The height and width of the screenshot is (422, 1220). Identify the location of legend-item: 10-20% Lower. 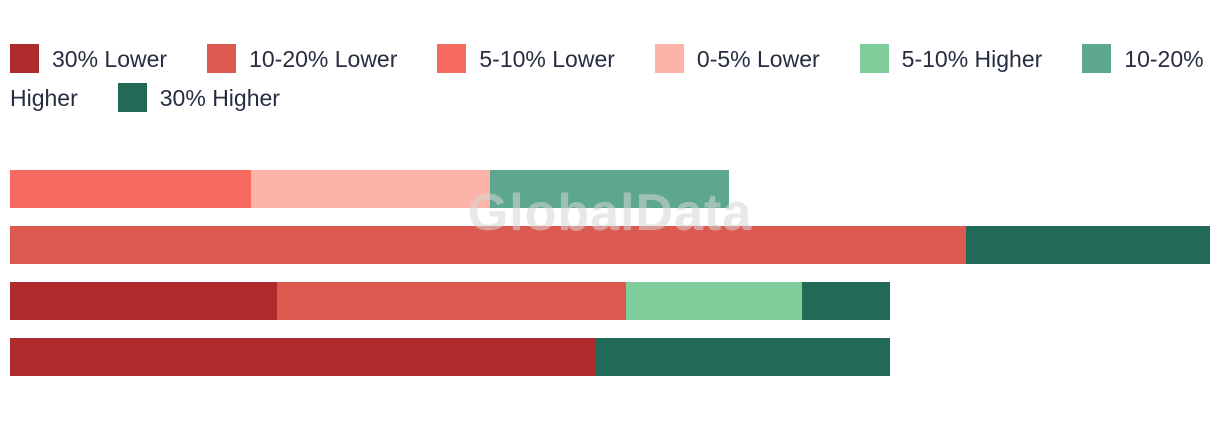
(302, 58).